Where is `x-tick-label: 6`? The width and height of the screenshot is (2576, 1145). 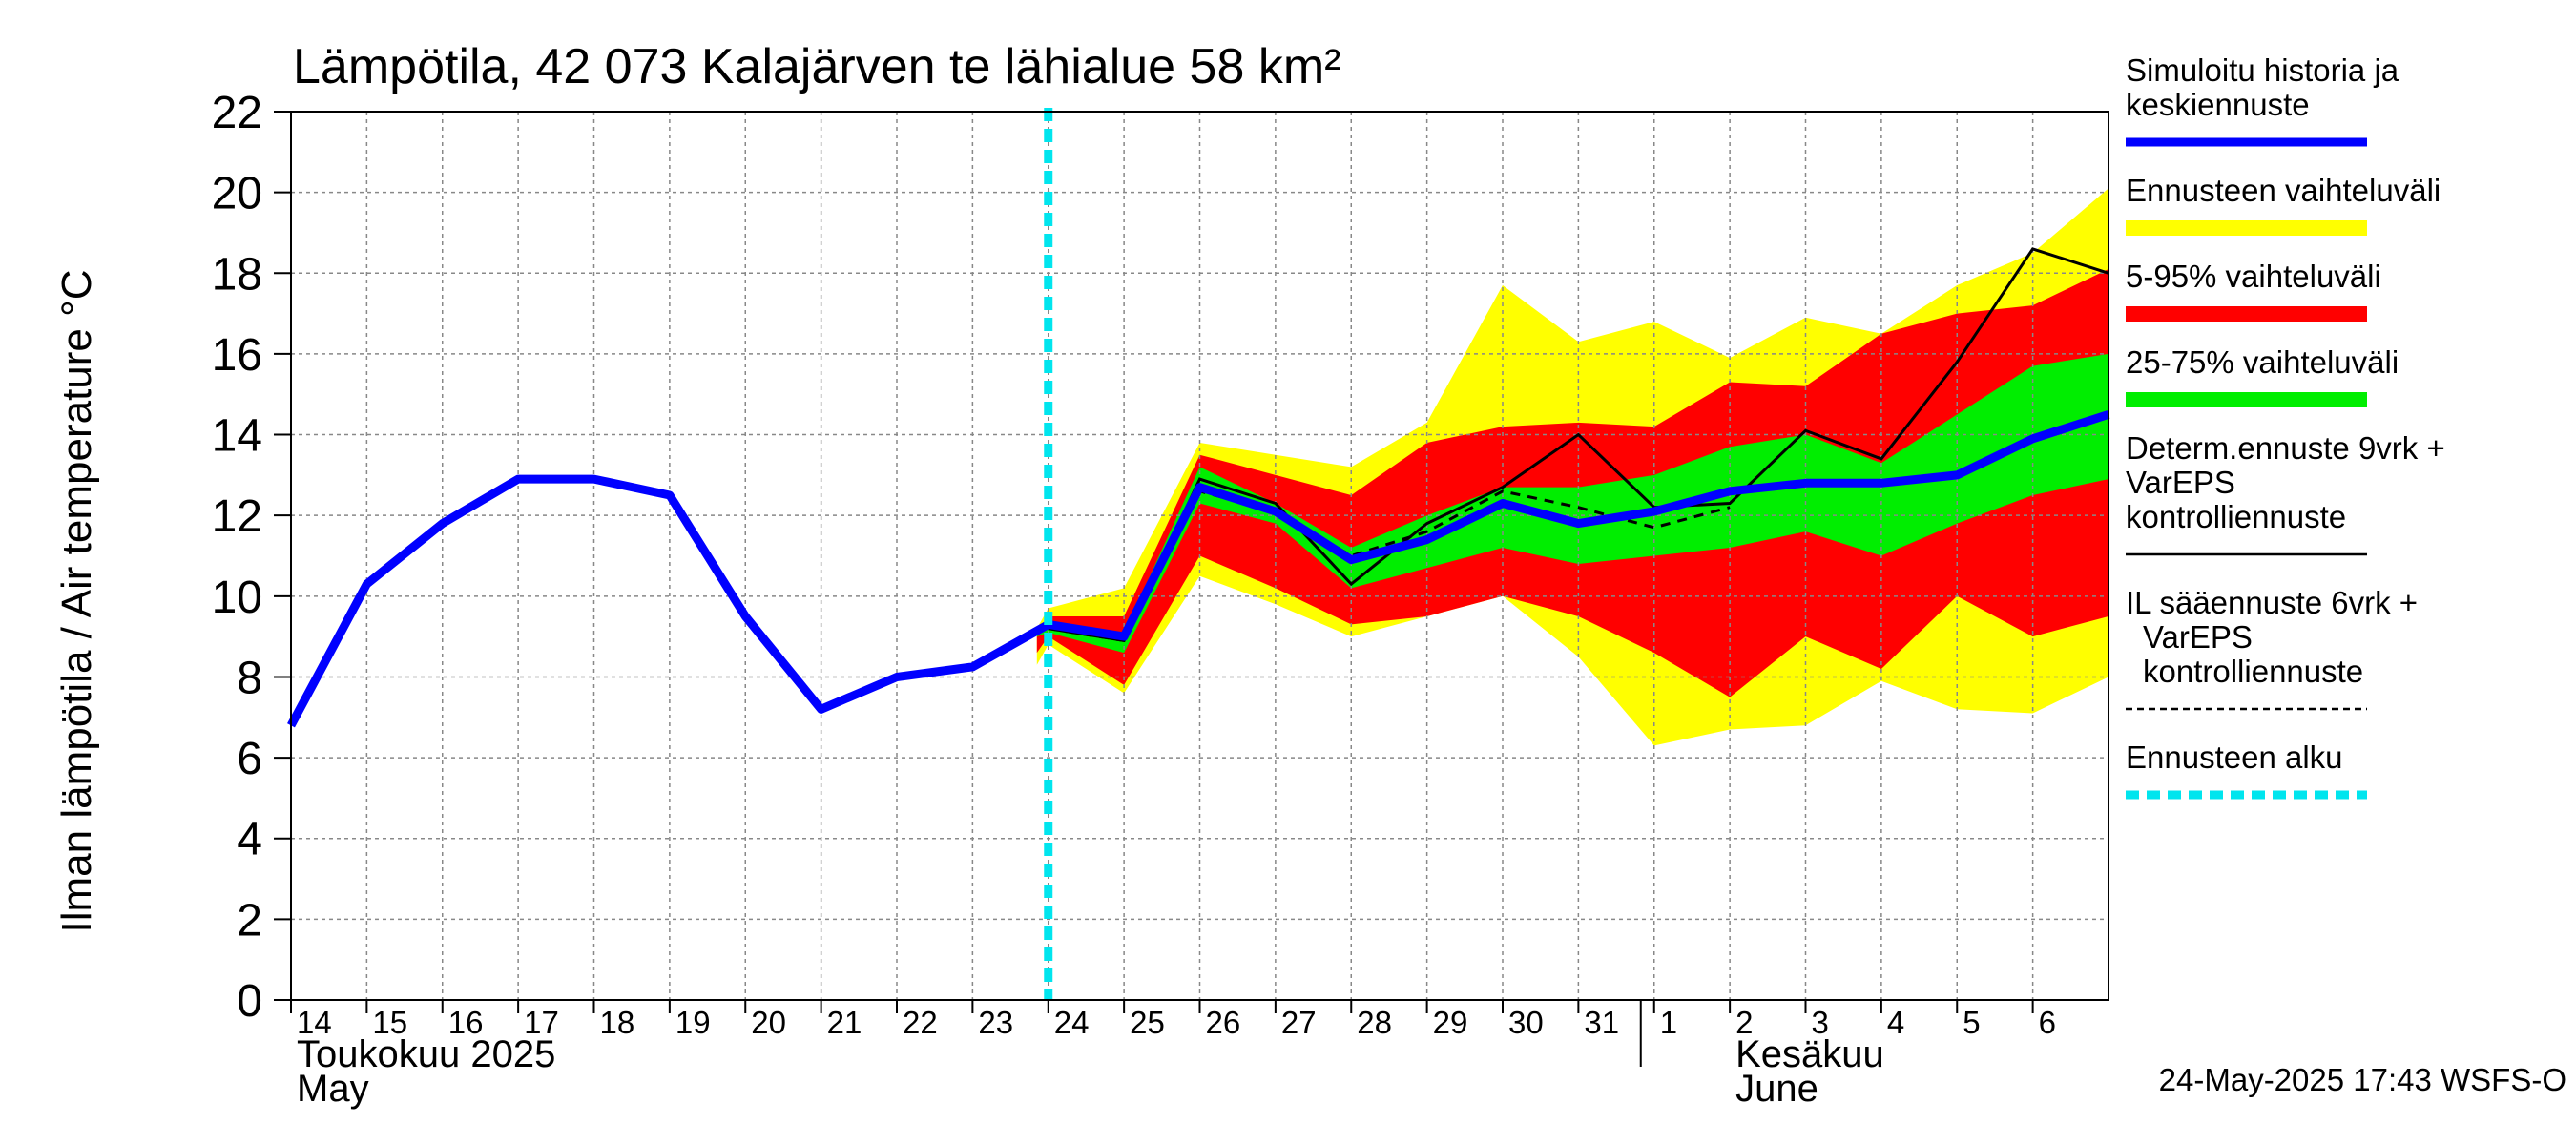
x-tick-label: 6 is located at coordinates (2047, 1022).